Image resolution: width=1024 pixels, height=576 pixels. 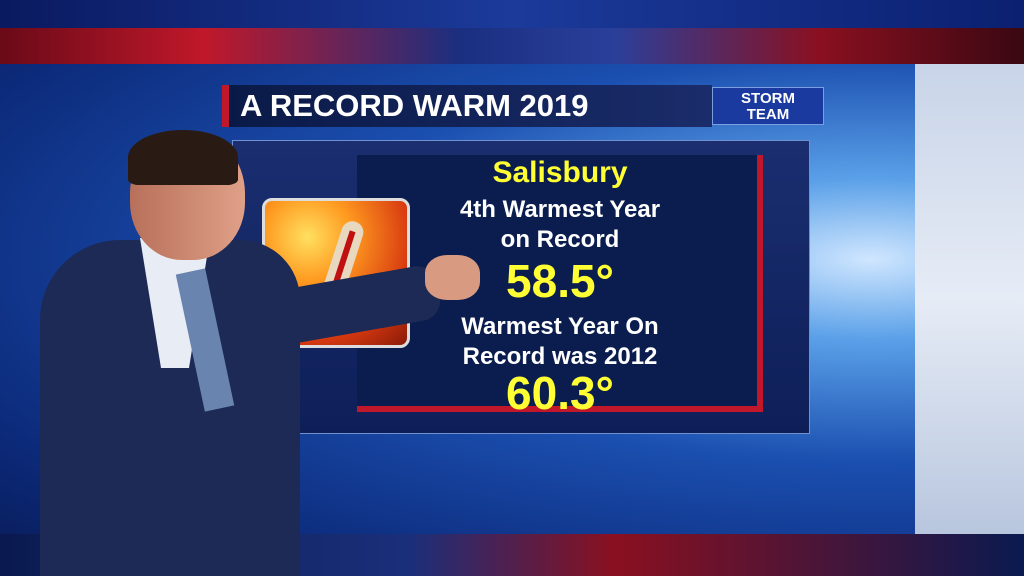 What do you see at coordinates (560, 281) in the screenshot?
I see `avg-temp-2019: 58.5°` at bounding box center [560, 281].